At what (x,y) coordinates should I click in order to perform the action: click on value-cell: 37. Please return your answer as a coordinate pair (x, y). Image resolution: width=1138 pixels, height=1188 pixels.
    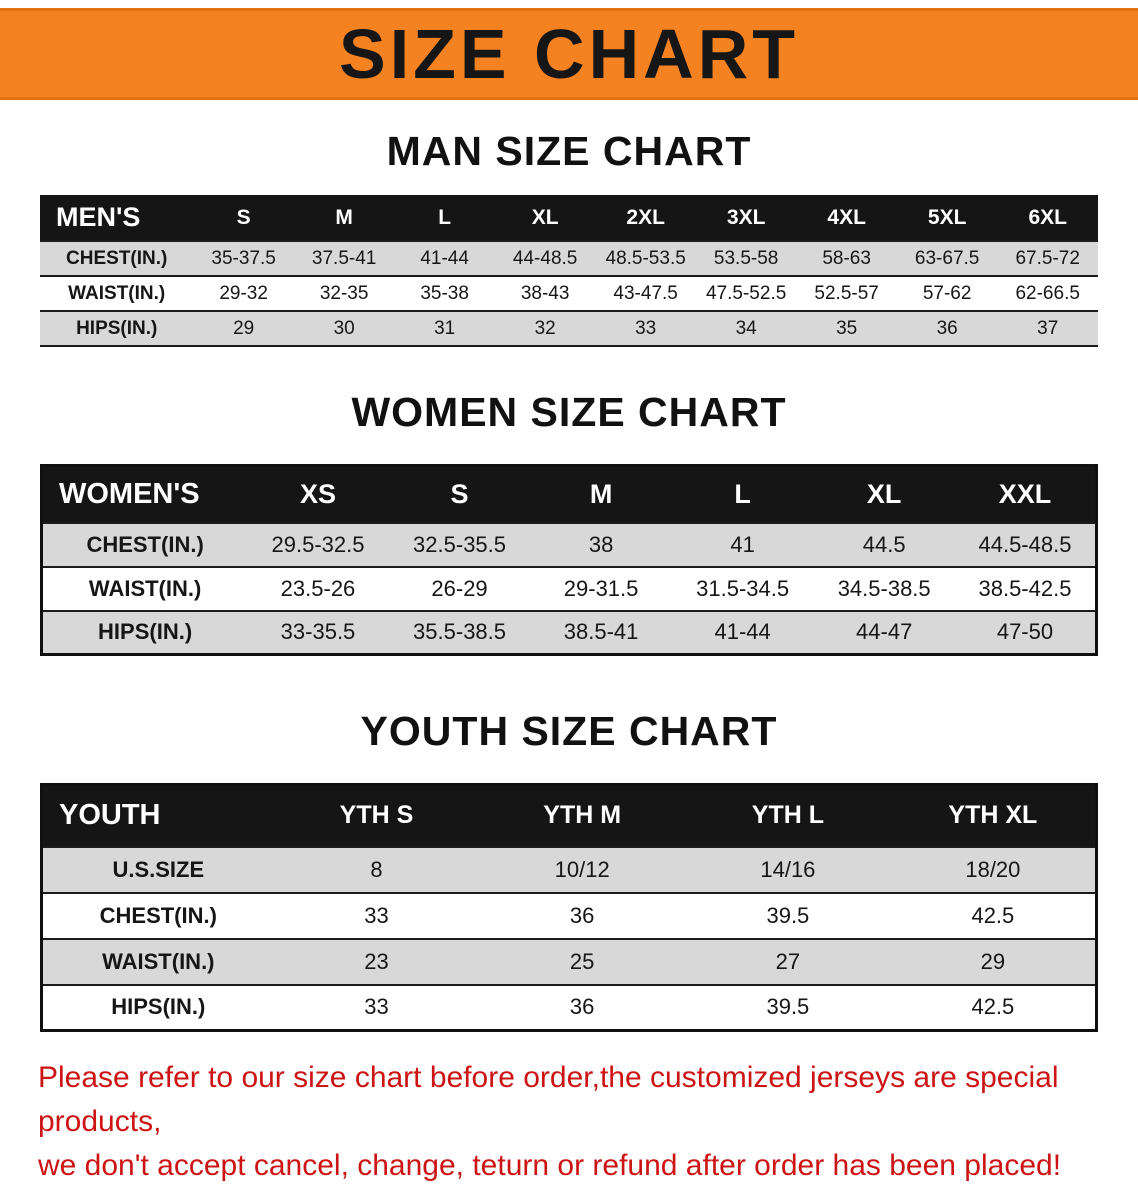
    Looking at the image, I should click on (1048, 328).